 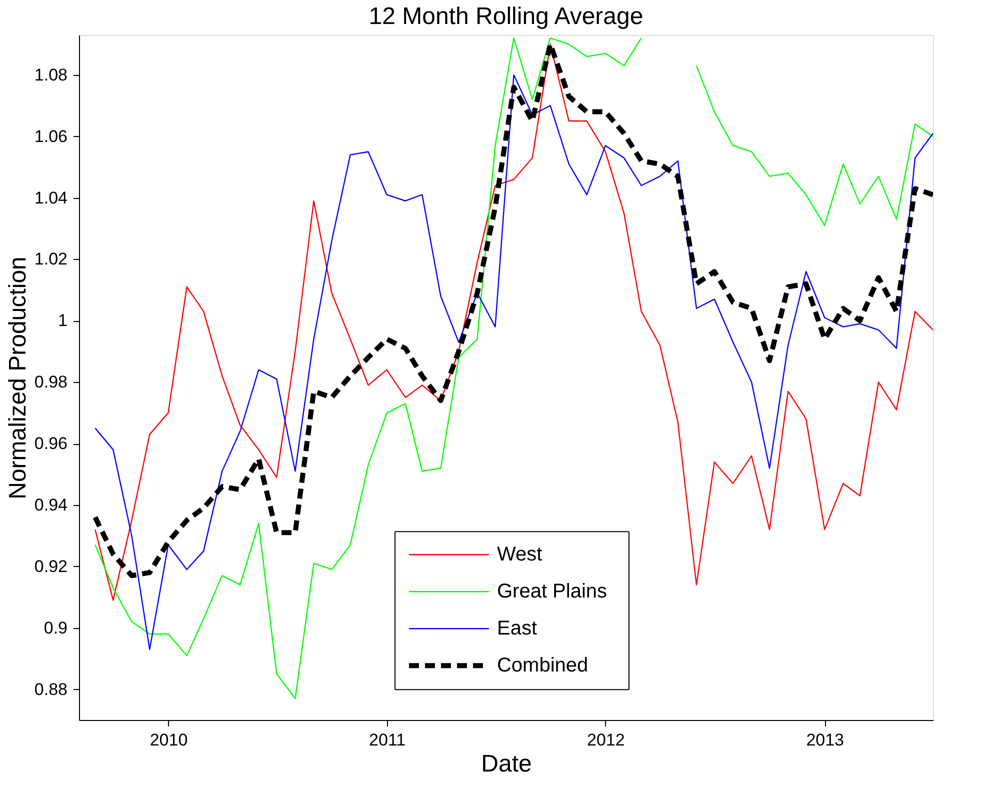 What do you see at coordinates (51, 444) in the screenshot?
I see `y-tick-label: 0.96` at bounding box center [51, 444].